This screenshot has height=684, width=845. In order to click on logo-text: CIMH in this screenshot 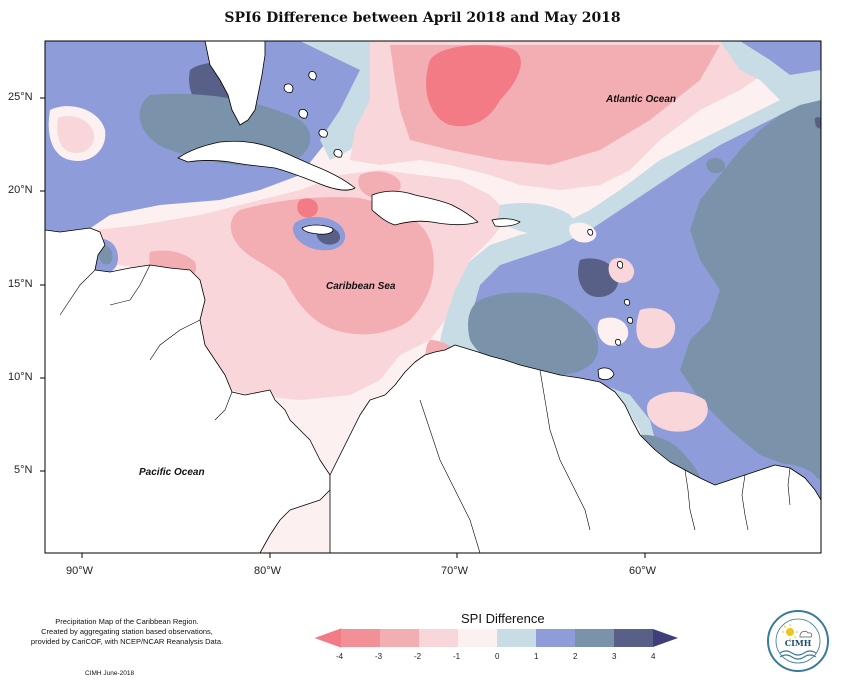, I will do `click(798, 643)`.